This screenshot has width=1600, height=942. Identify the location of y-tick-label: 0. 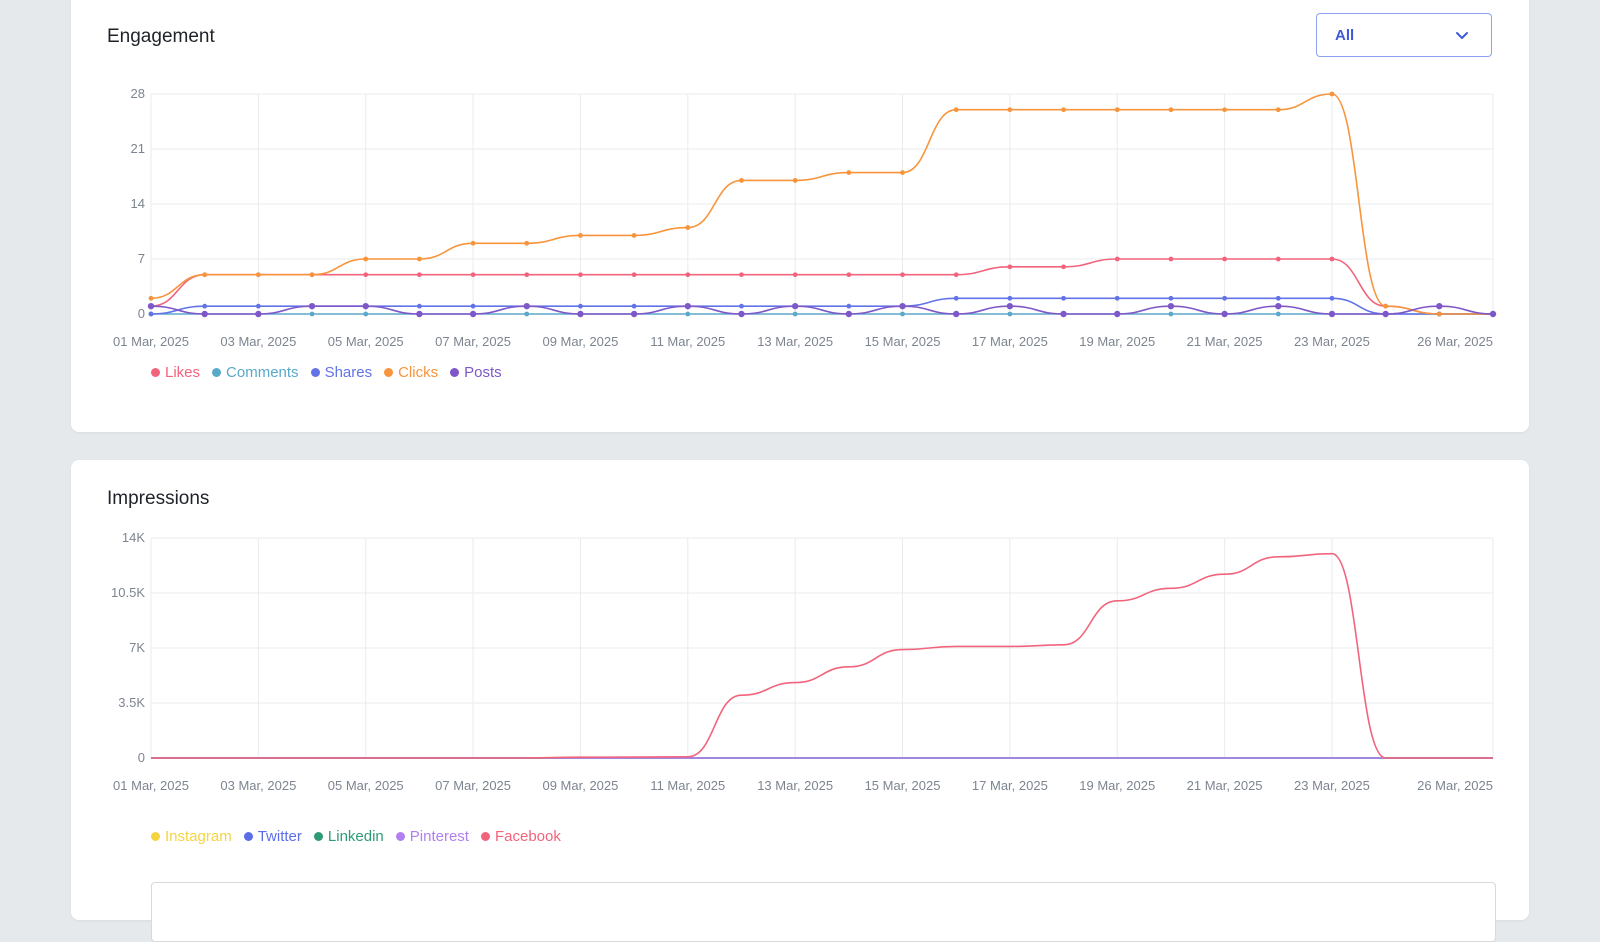
(141, 757).